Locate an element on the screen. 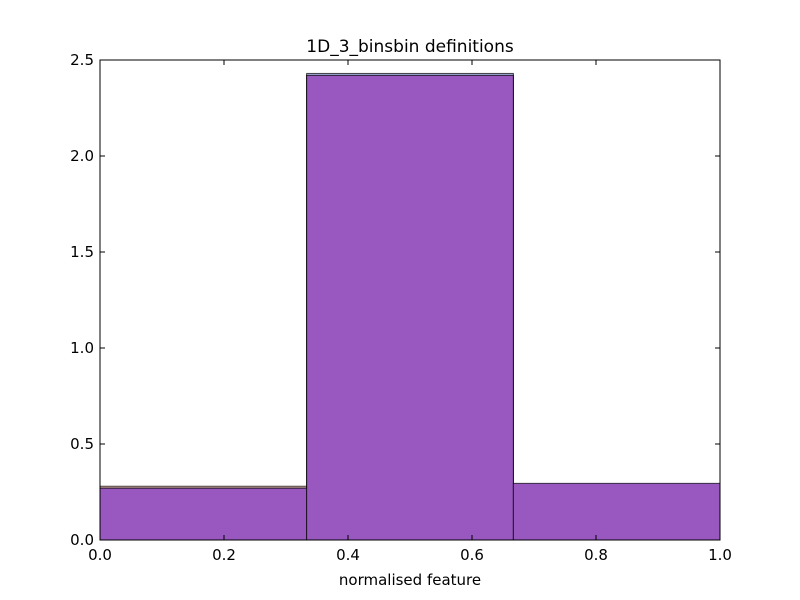 The width and height of the screenshot is (800, 600). y-tick-label: 1.0 is located at coordinates (82, 348).